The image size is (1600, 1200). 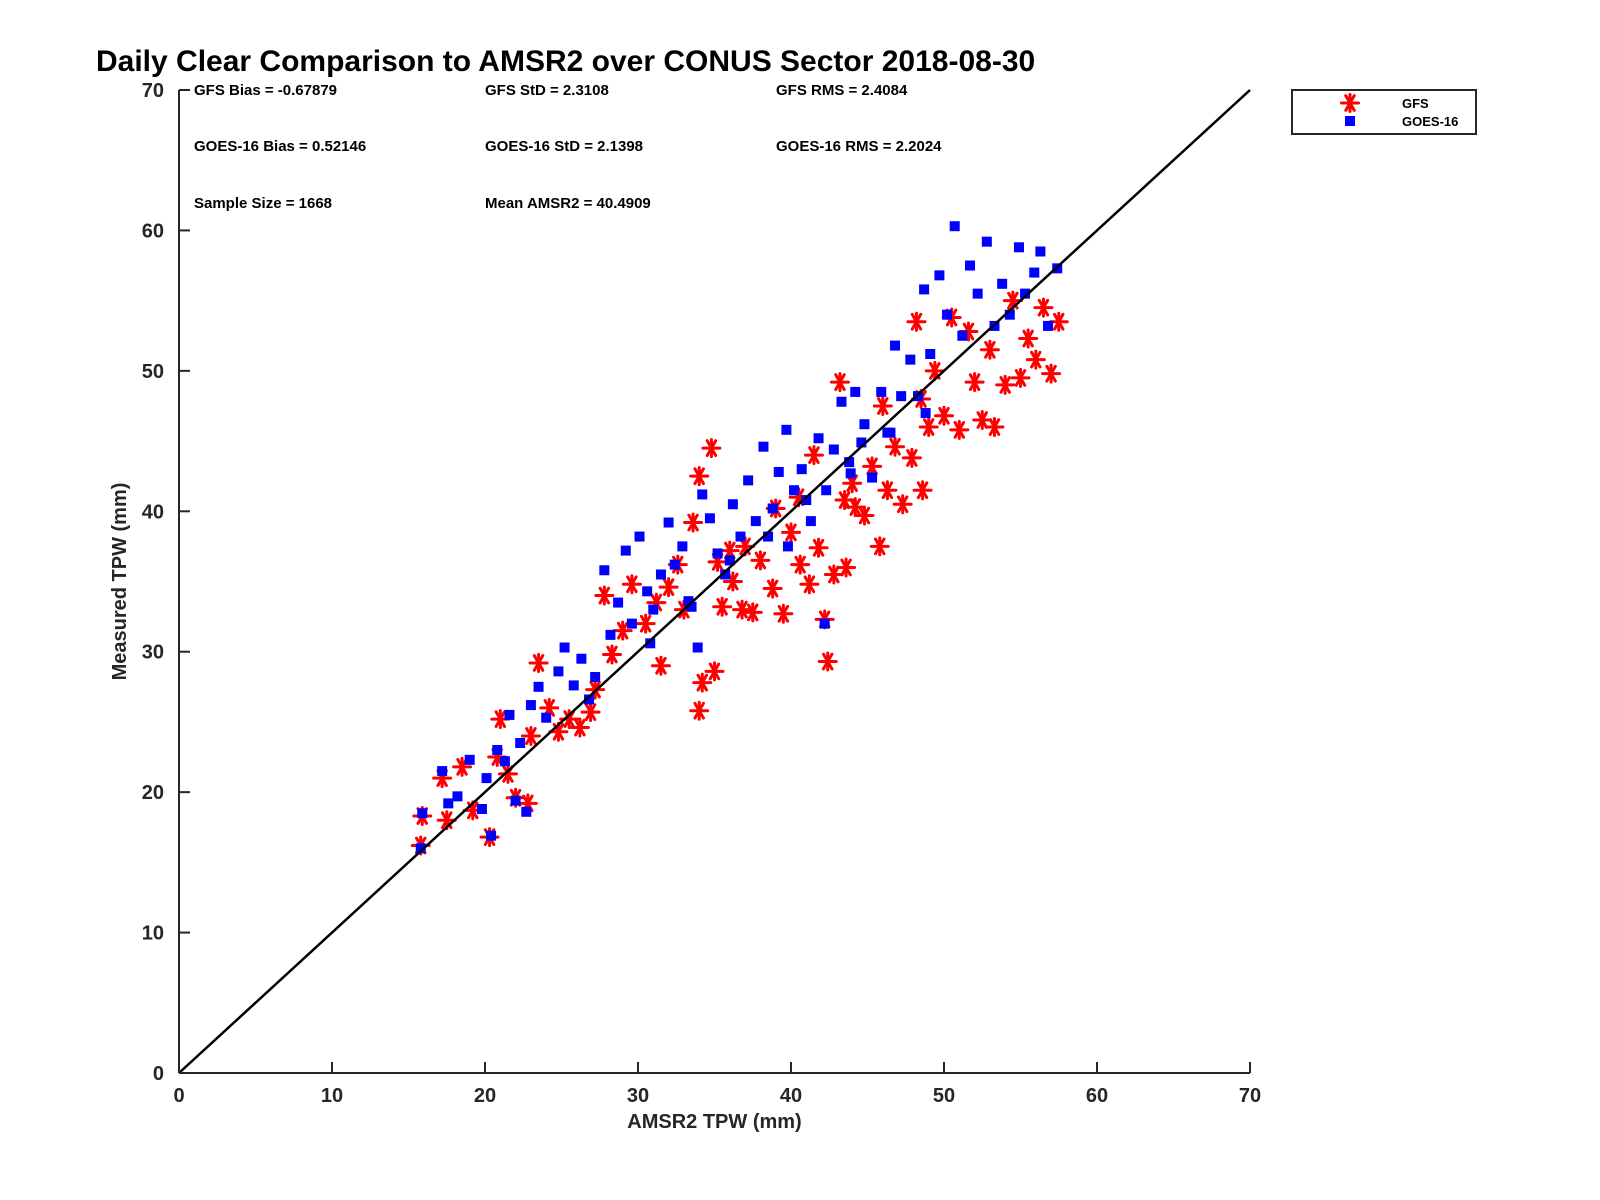 What do you see at coordinates (263, 203) in the screenshot?
I see `stat-sample-size: Sample Size = 1668` at bounding box center [263, 203].